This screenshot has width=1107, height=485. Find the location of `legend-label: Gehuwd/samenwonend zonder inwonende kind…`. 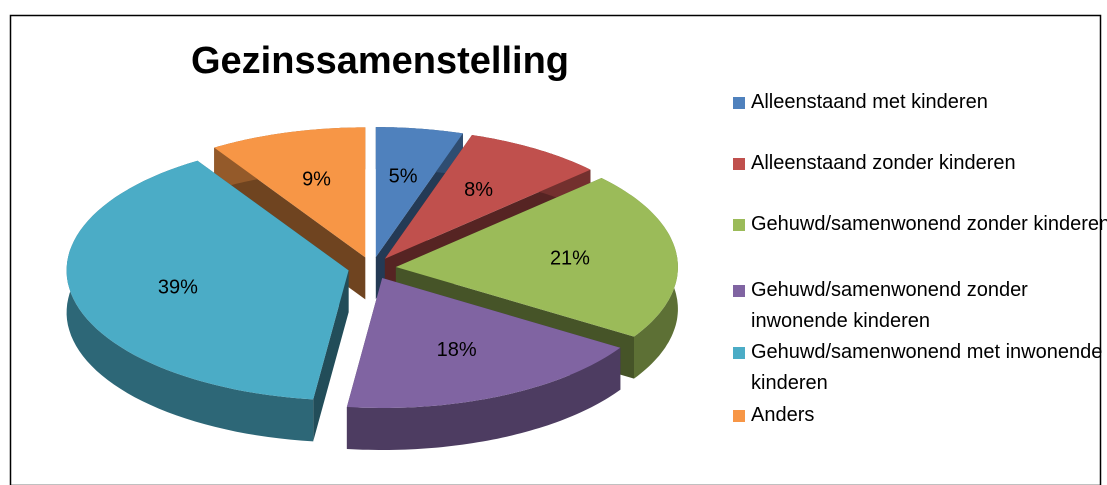

legend-label: Gehuwd/samenwonend zonder inwonende kind… is located at coordinates (889, 305).